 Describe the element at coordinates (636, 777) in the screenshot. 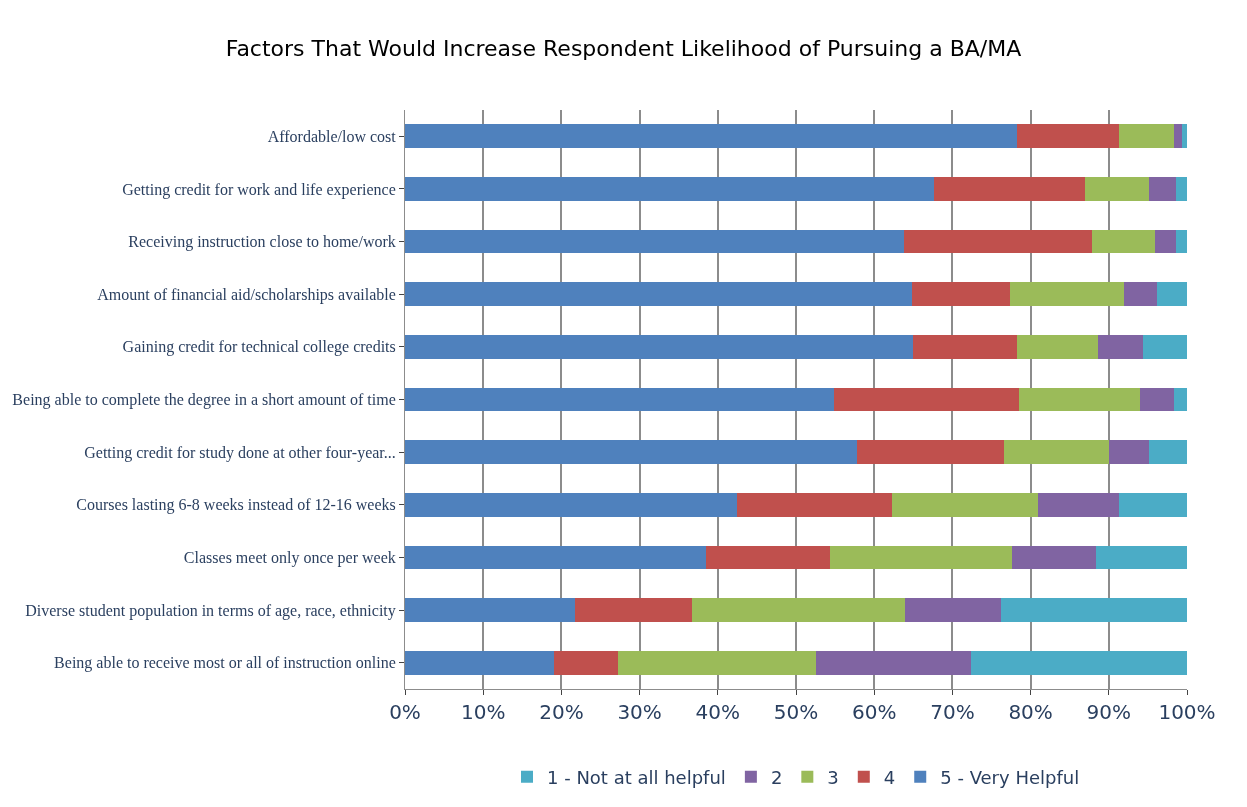

I see `legend-label: 1 - Not at all helpful` at that location.